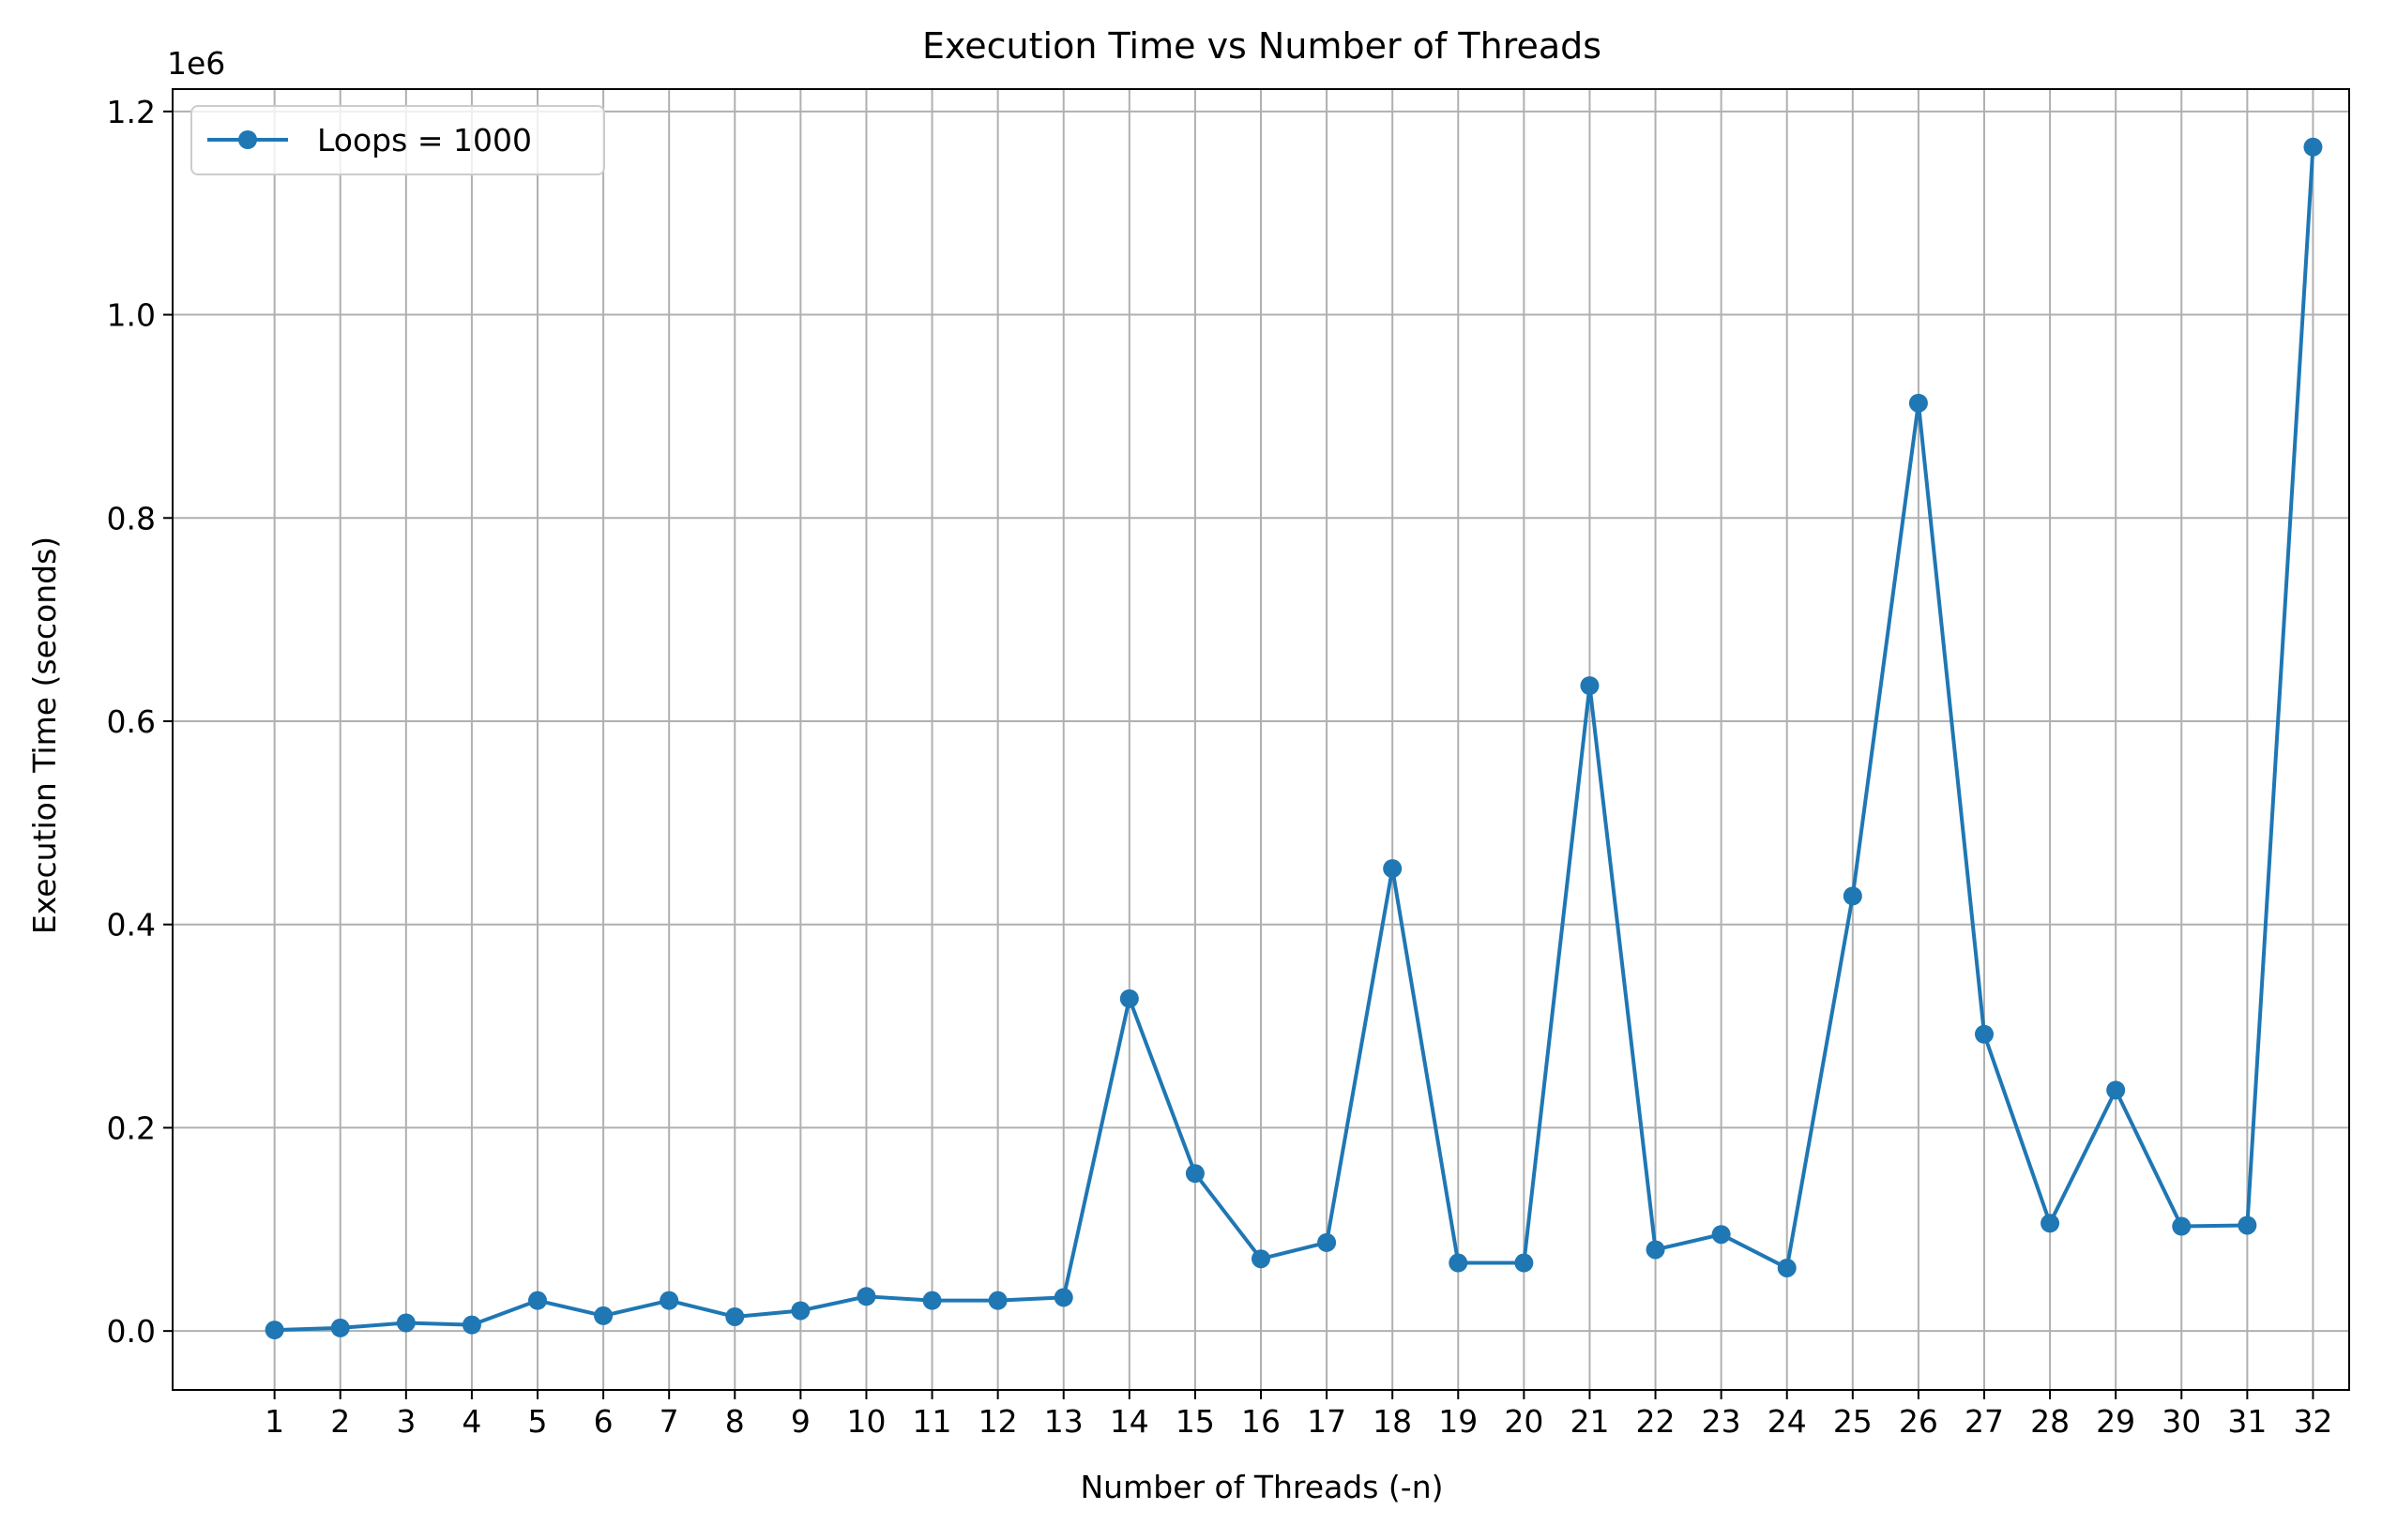  Describe the element at coordinates (735, 1421) in the screenshot. I see `x-tick-label: 8` at that location.